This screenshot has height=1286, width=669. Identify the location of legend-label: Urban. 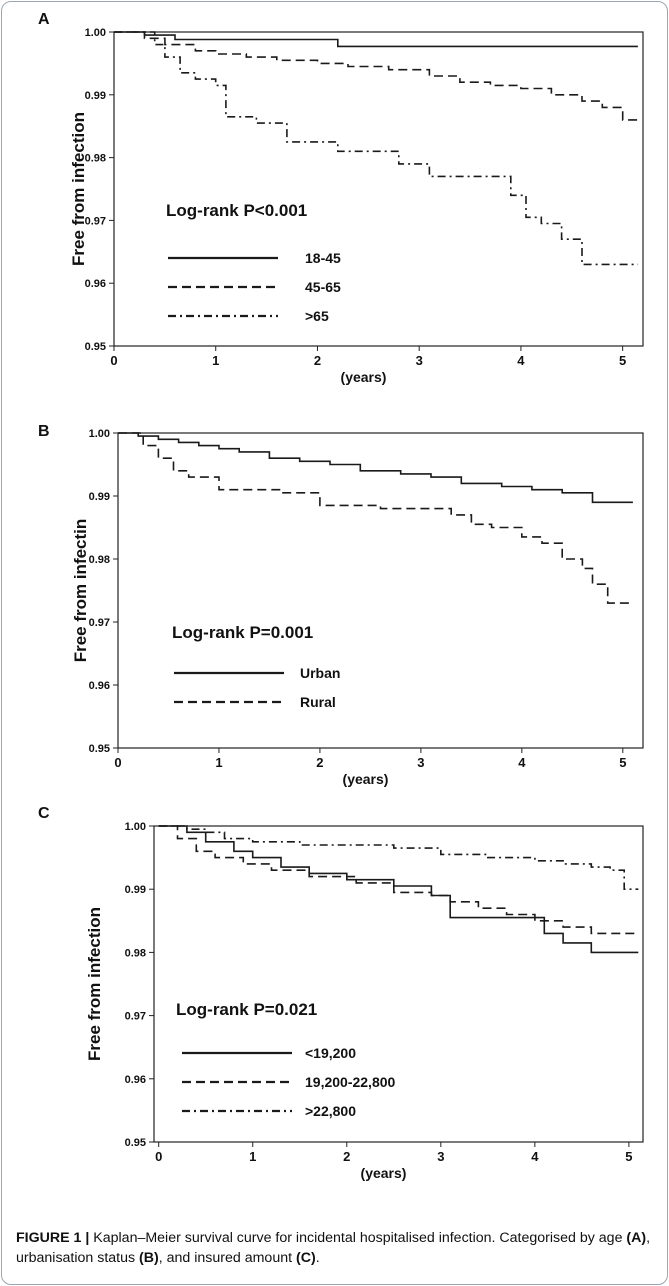
(320, 673).